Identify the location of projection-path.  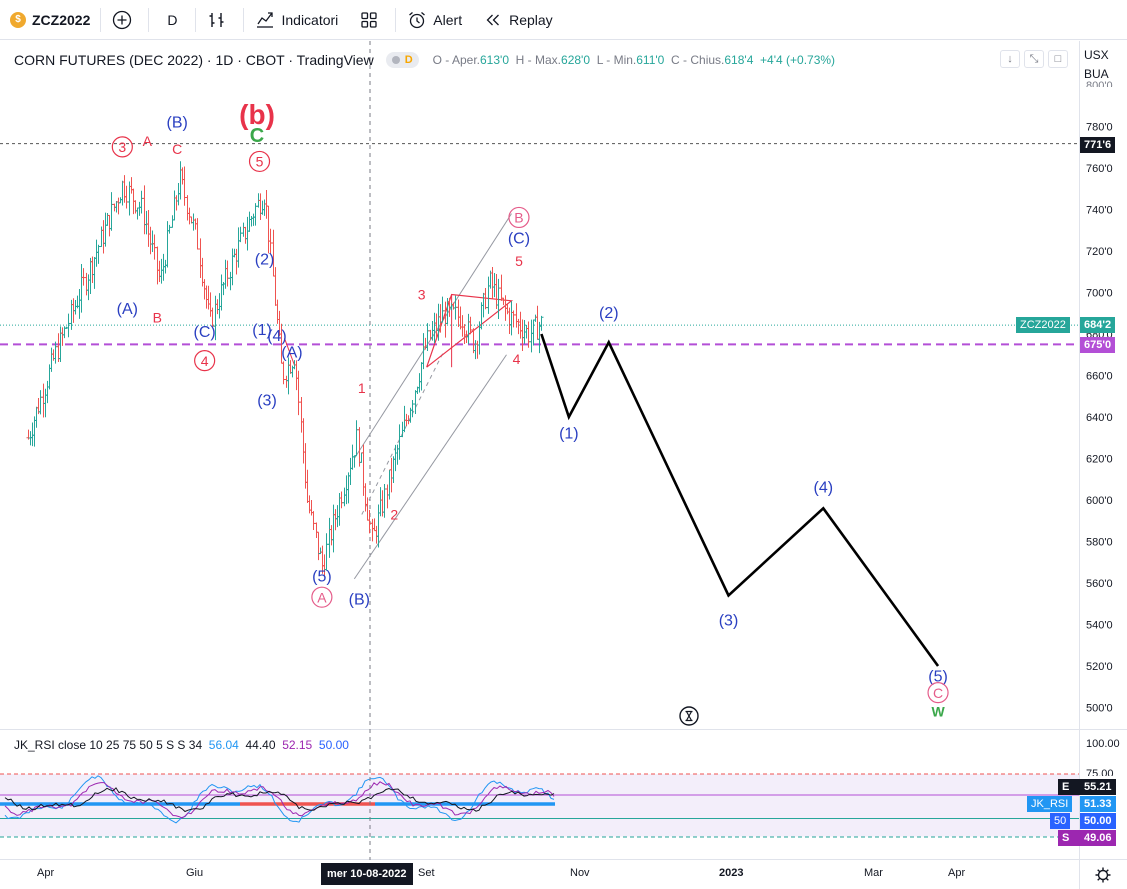
(740, 500).